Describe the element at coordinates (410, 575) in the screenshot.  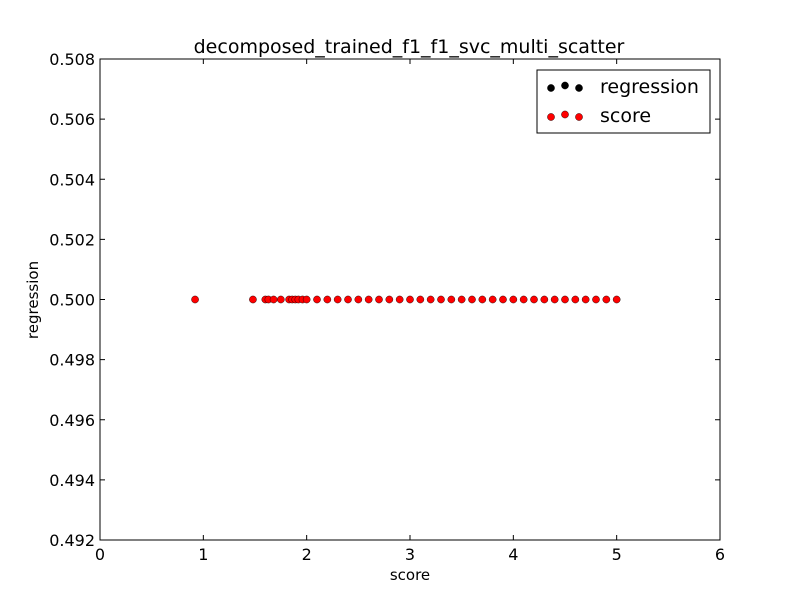
I see `x-axis-label: score` at that location.